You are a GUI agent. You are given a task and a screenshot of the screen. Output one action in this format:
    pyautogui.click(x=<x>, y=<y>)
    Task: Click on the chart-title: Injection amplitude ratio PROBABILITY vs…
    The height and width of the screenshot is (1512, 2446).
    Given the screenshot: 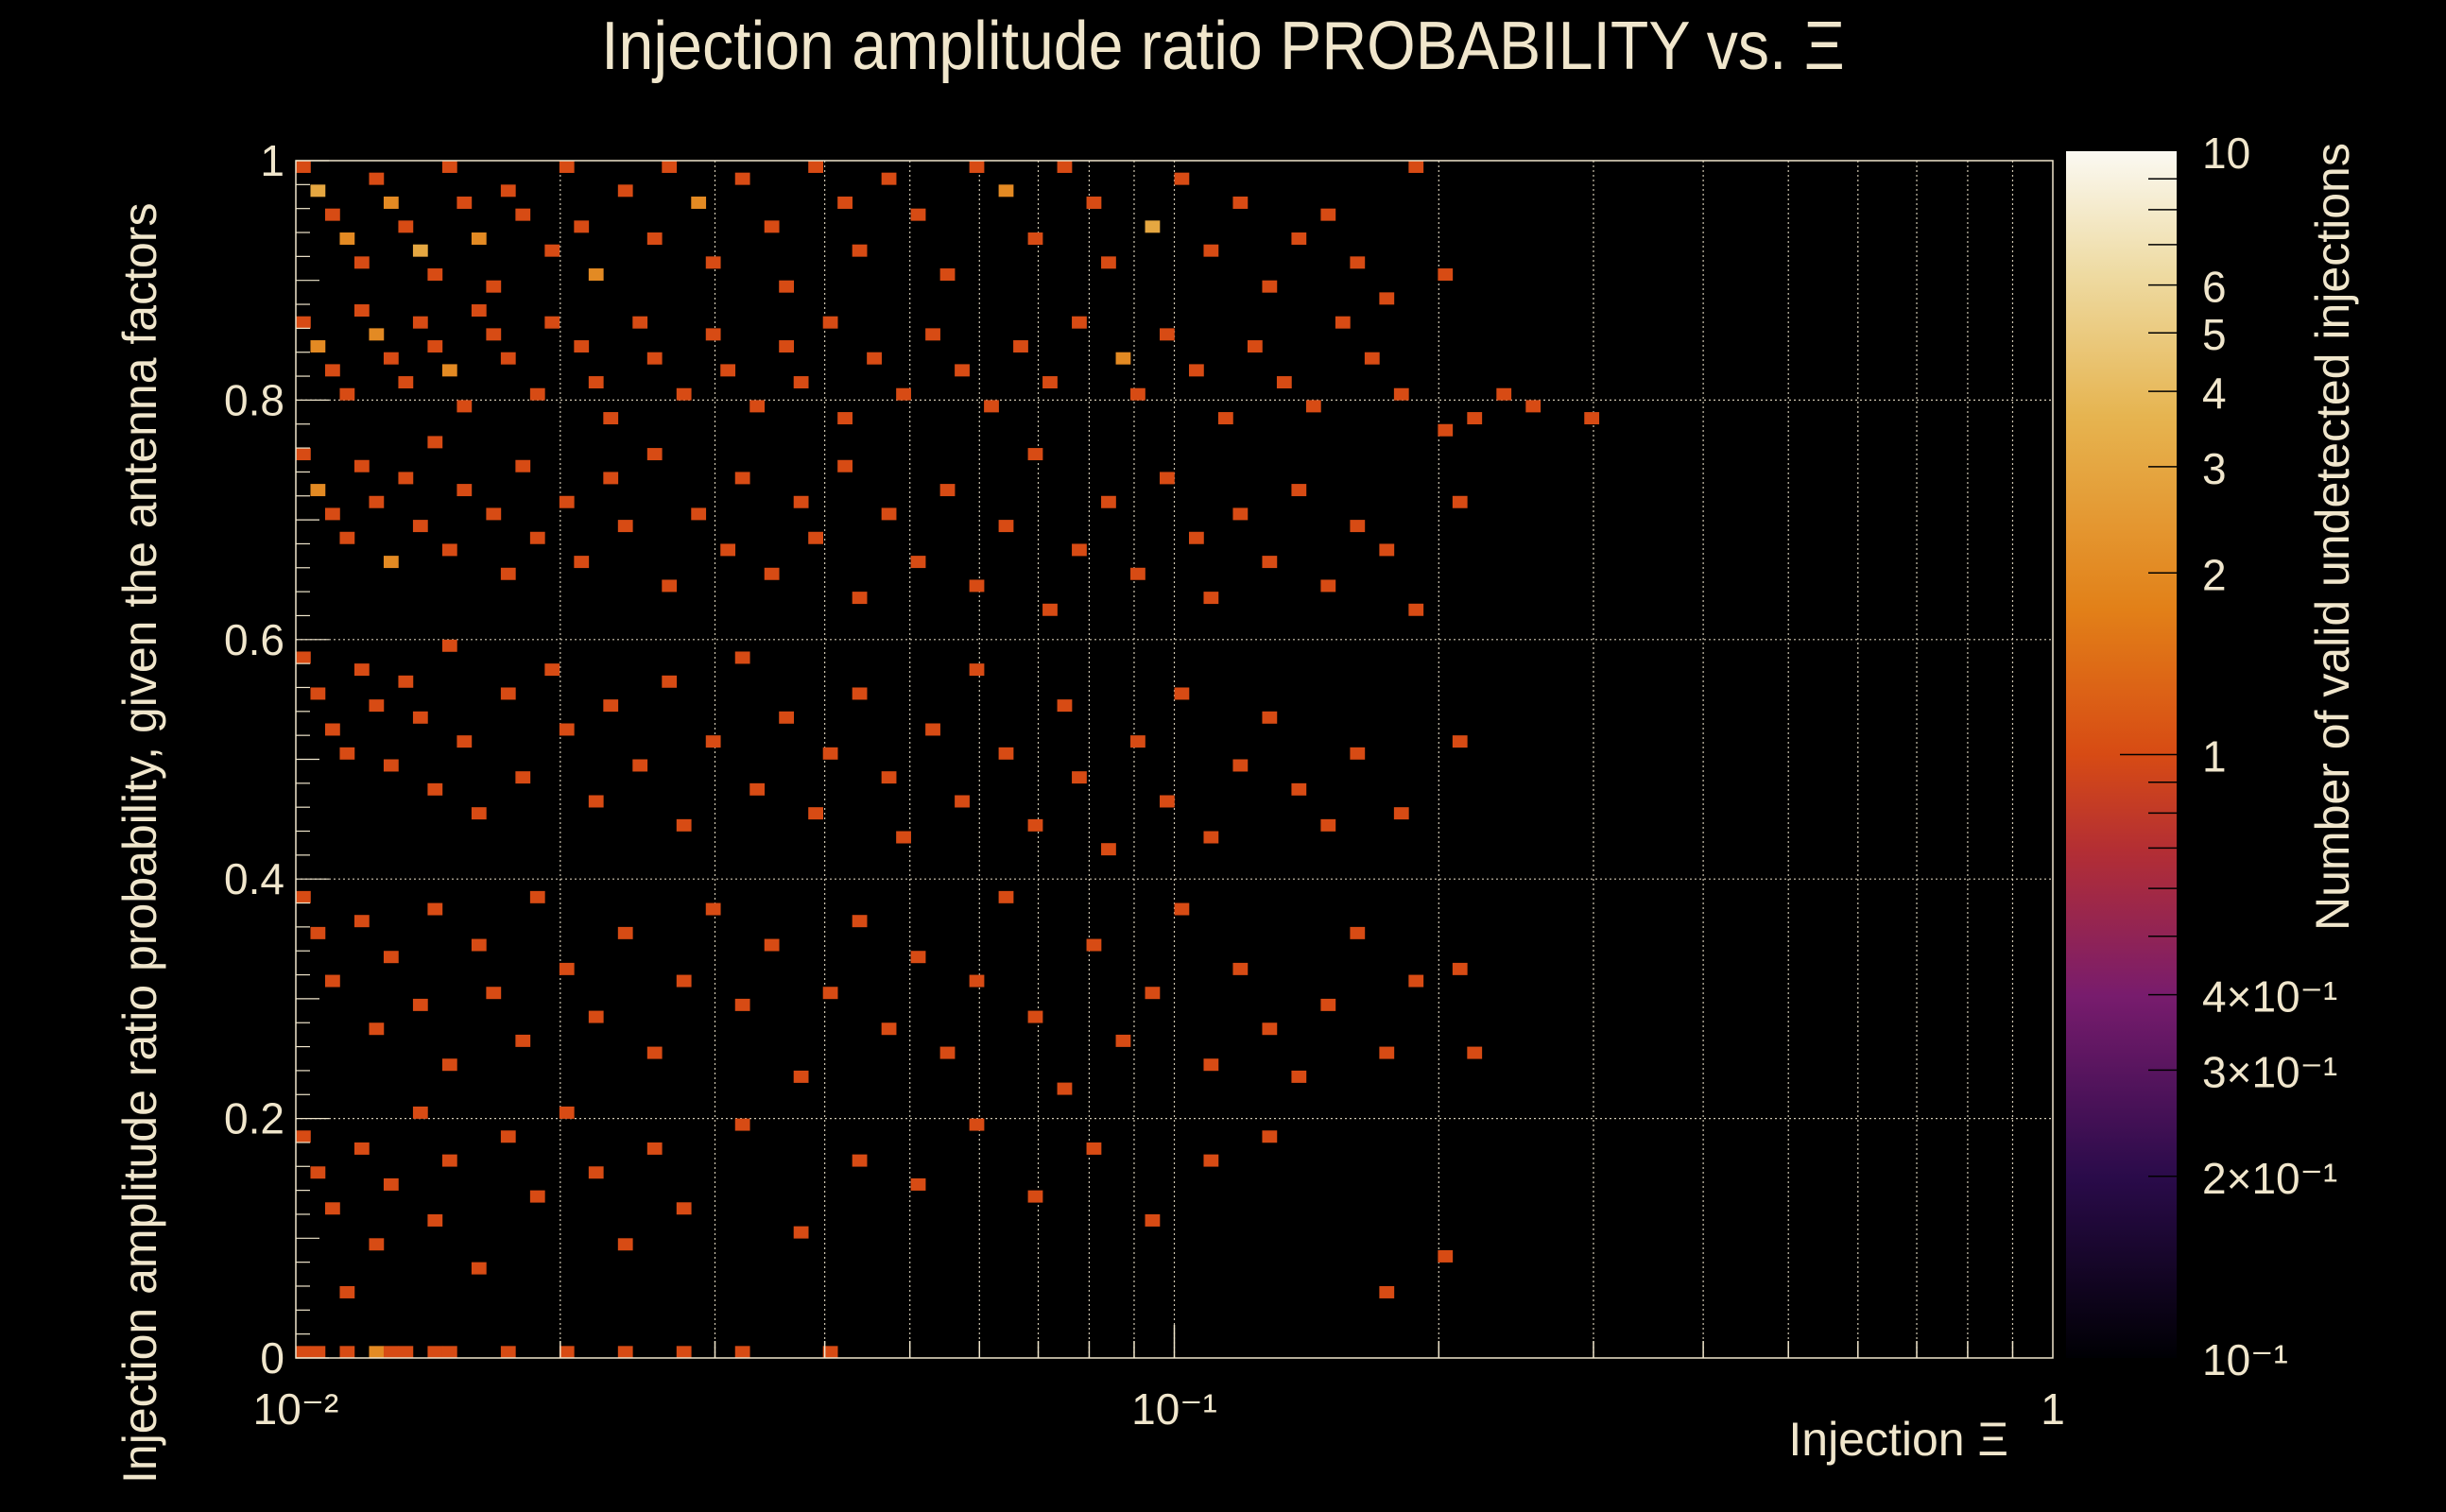 What is the action you would take?
    pyautogui.click(x=1223, y=46)
    